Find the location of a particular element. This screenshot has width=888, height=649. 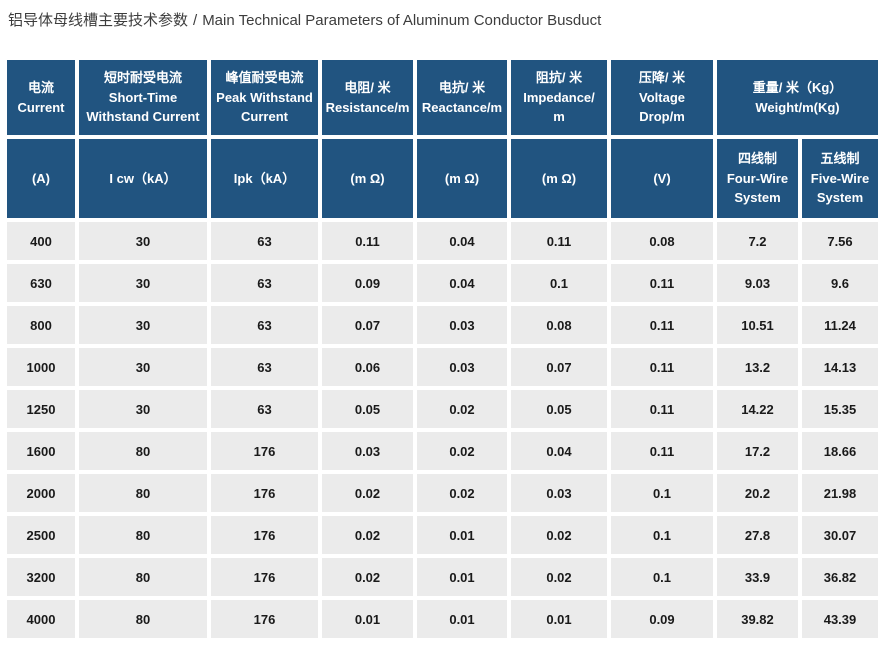

table-cell: 21.98 is located at coordinates (840, 493).